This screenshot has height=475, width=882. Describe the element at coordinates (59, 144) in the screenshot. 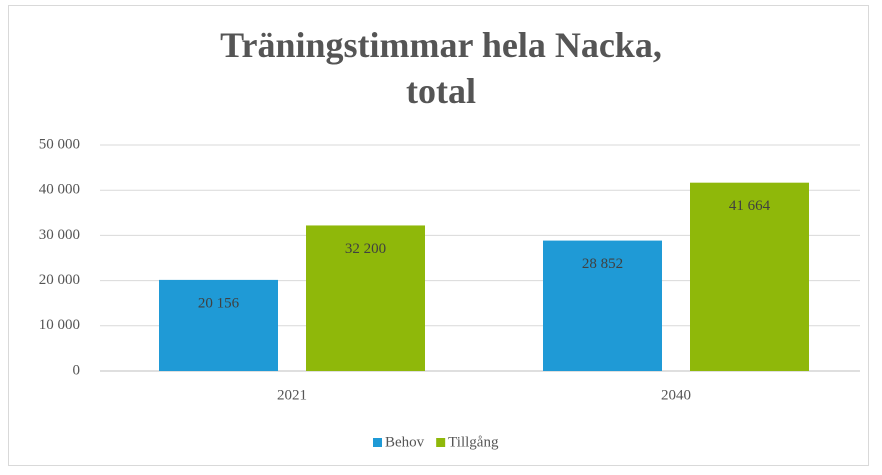

I see `y-tick-label: 50 000` at that location.